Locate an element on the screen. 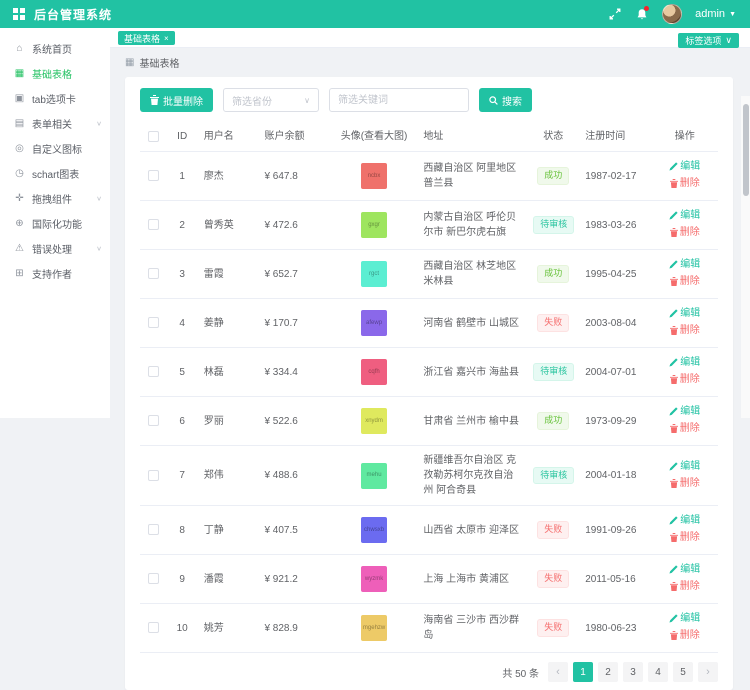  page-button: 1 is located at coordinates (583, 672).